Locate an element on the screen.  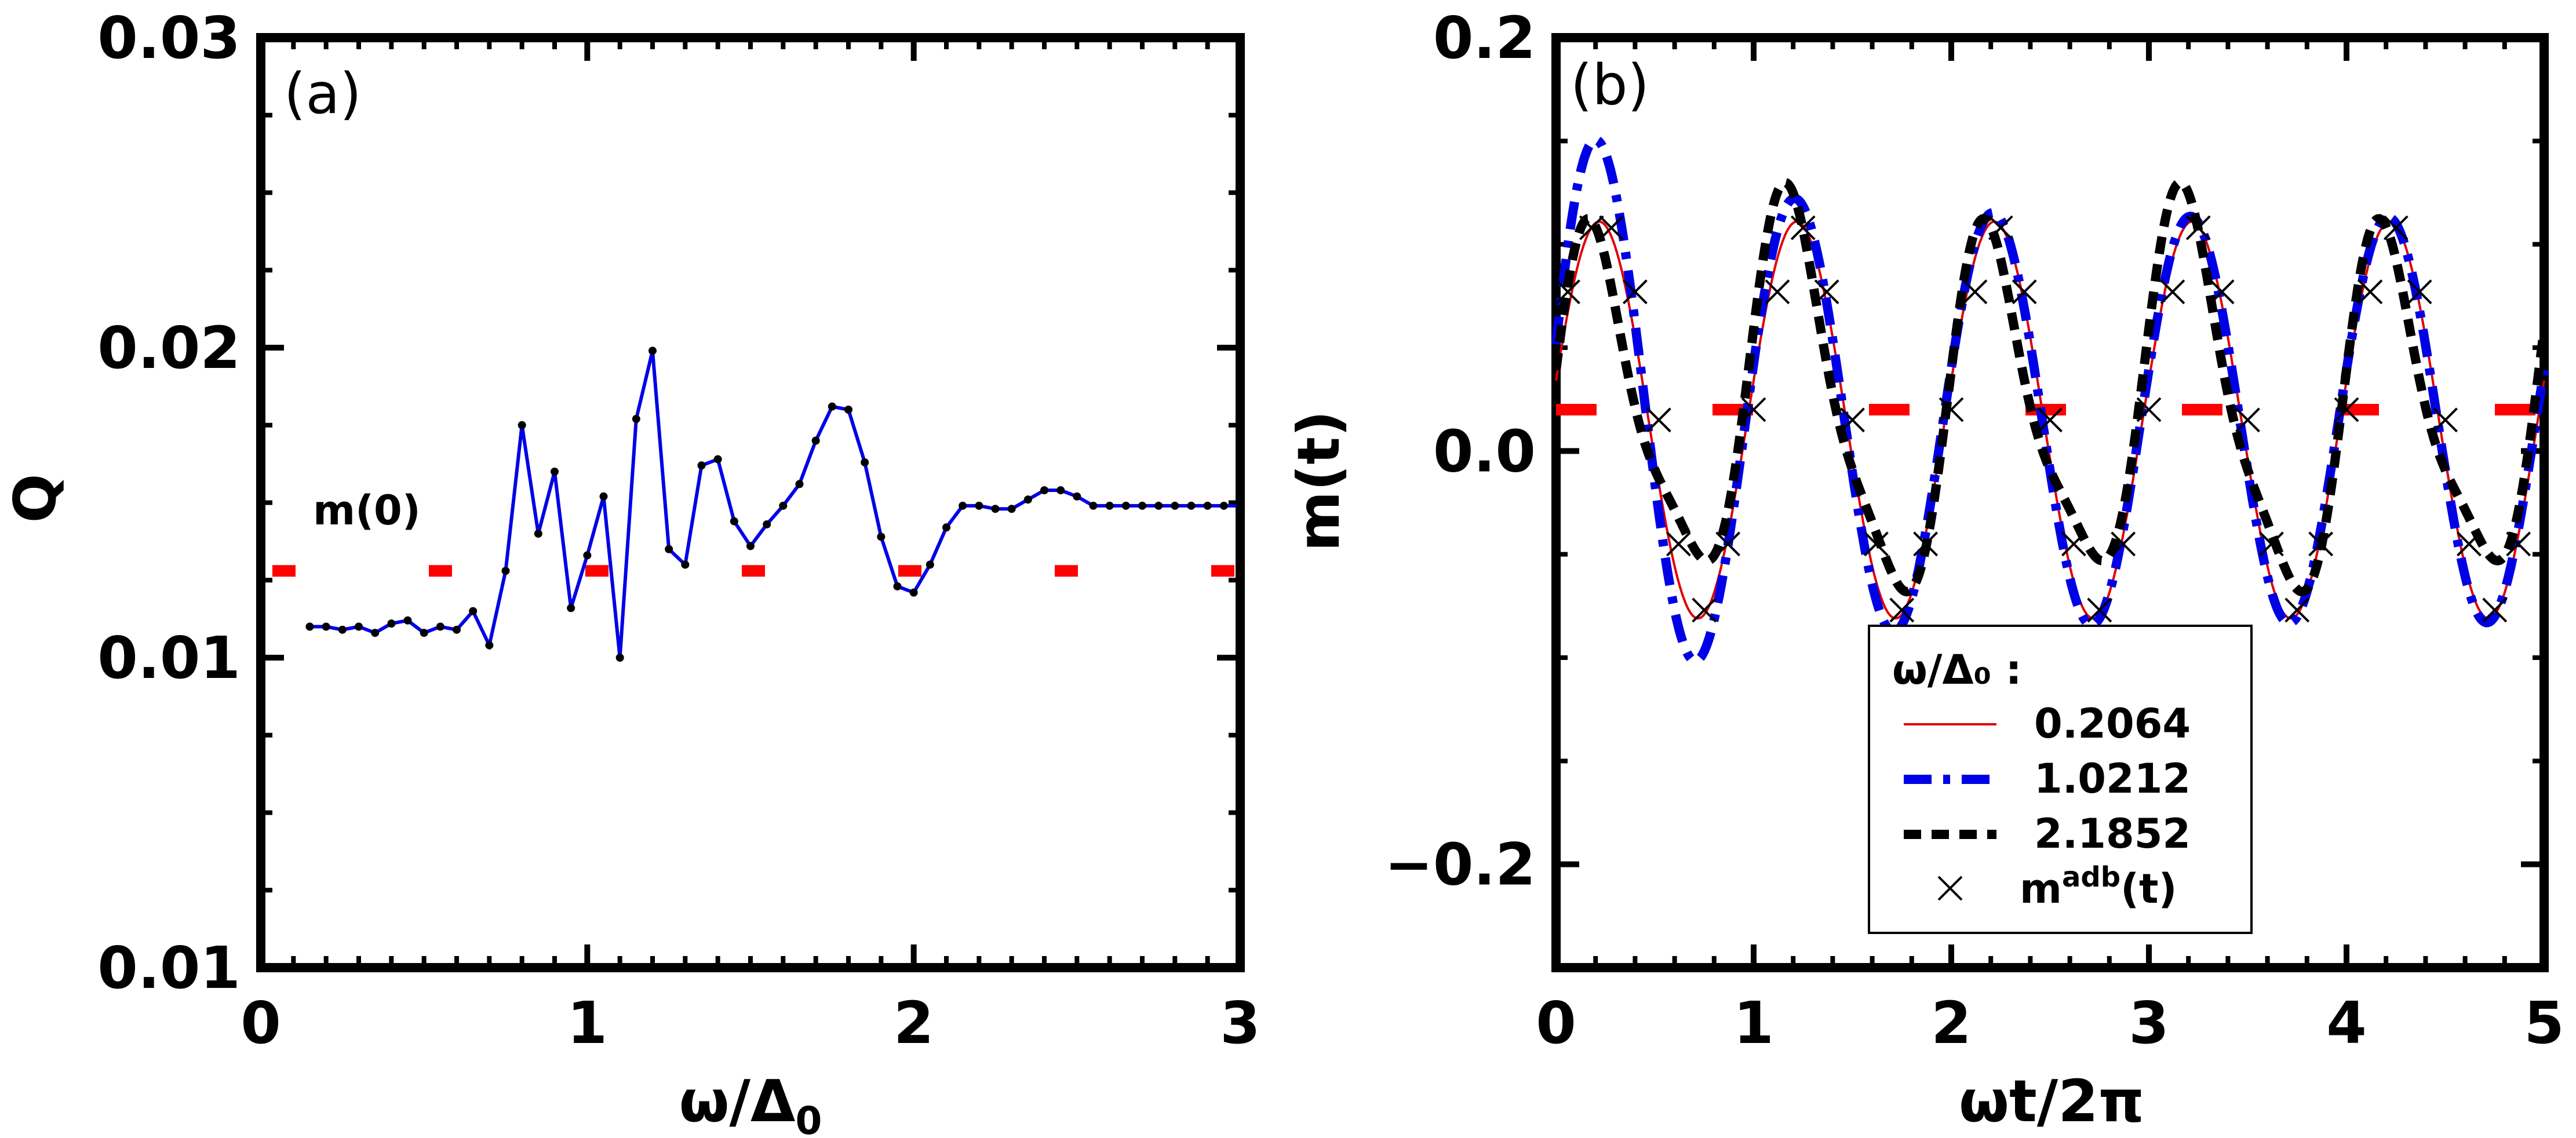
a-x-tick-label: 3 is located at coordinates (1240, 1023).